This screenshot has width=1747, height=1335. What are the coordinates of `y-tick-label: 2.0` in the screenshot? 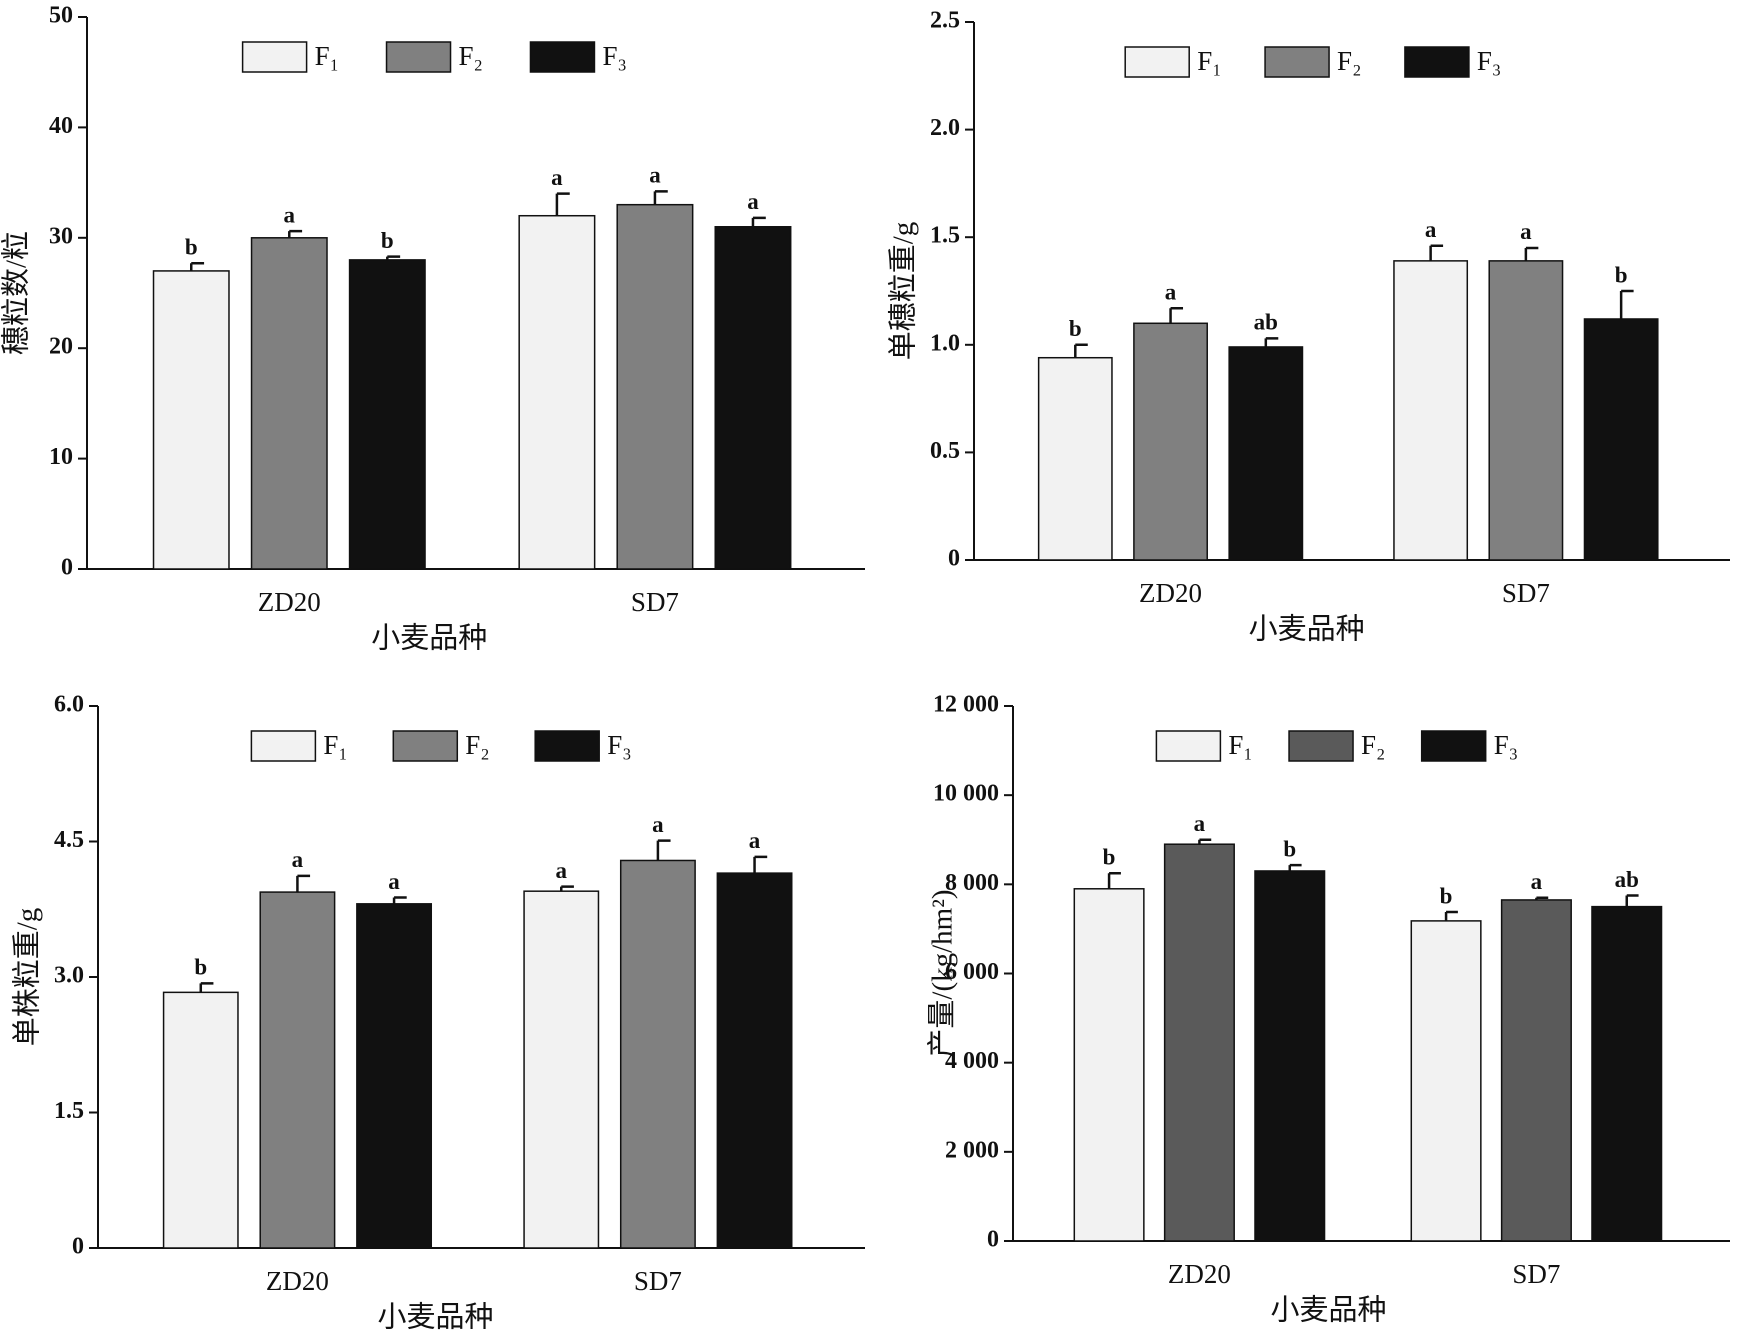 It's located at (945, 128).